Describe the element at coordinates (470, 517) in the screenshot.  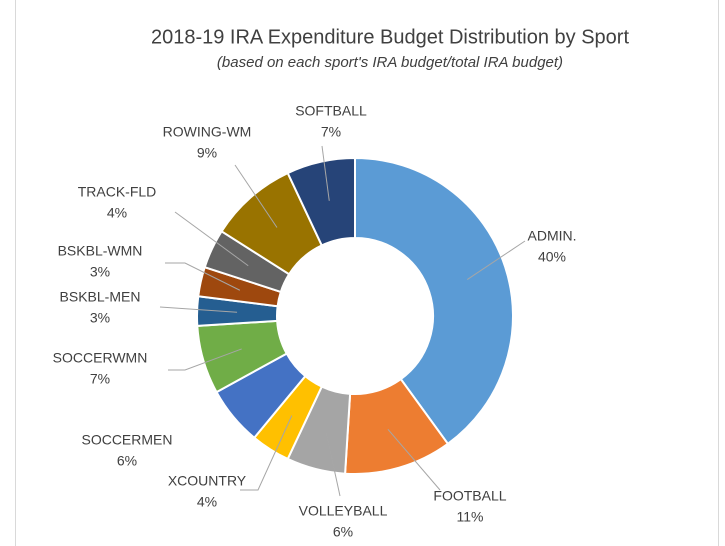
I see `value-label: 11%` at that location.